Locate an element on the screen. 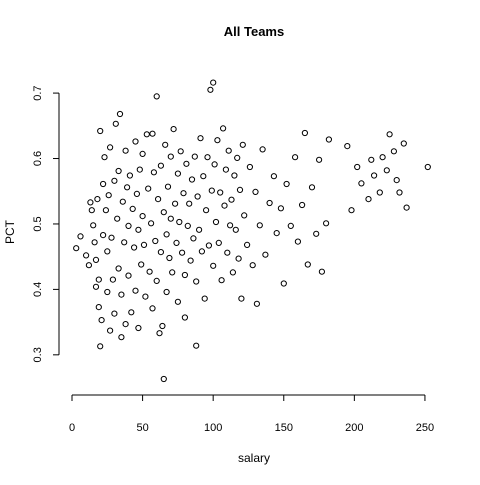 The height and width of the screenshot is (485, 480). x-tick-label: 250 is located at coordinates (425, 428).